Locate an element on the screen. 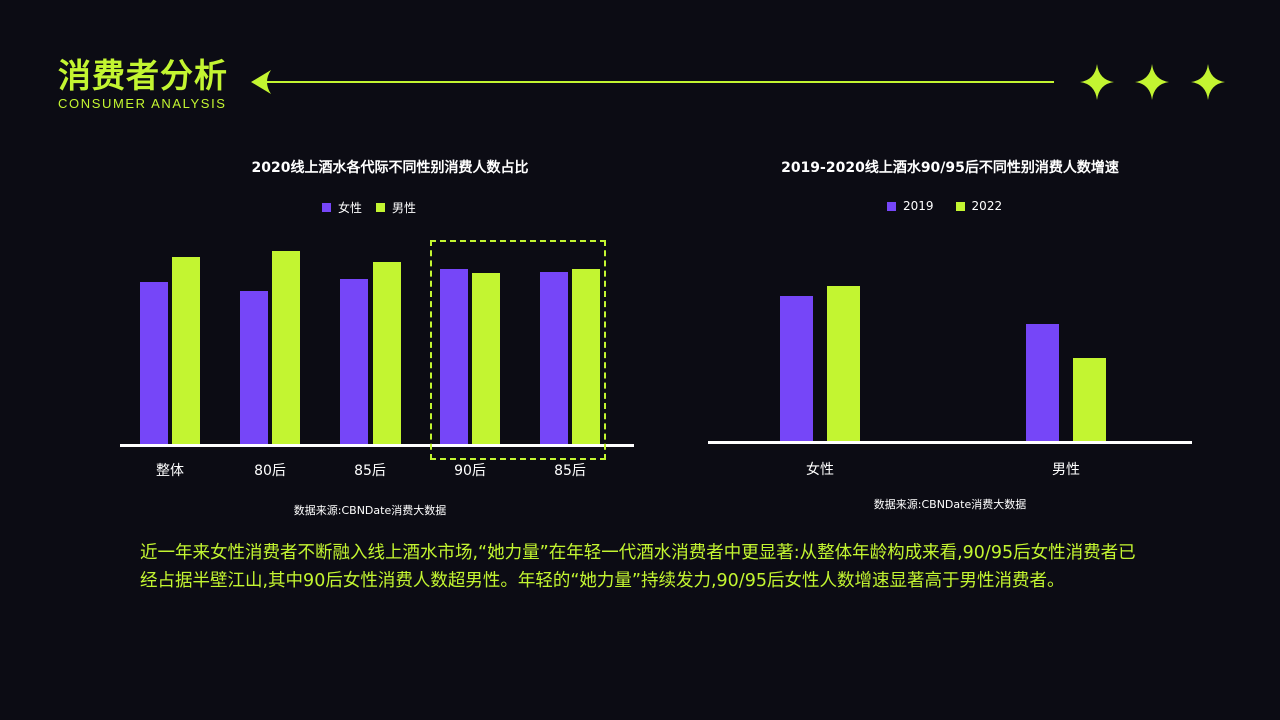  bar-male-90s is located at coordinates (486, 359).